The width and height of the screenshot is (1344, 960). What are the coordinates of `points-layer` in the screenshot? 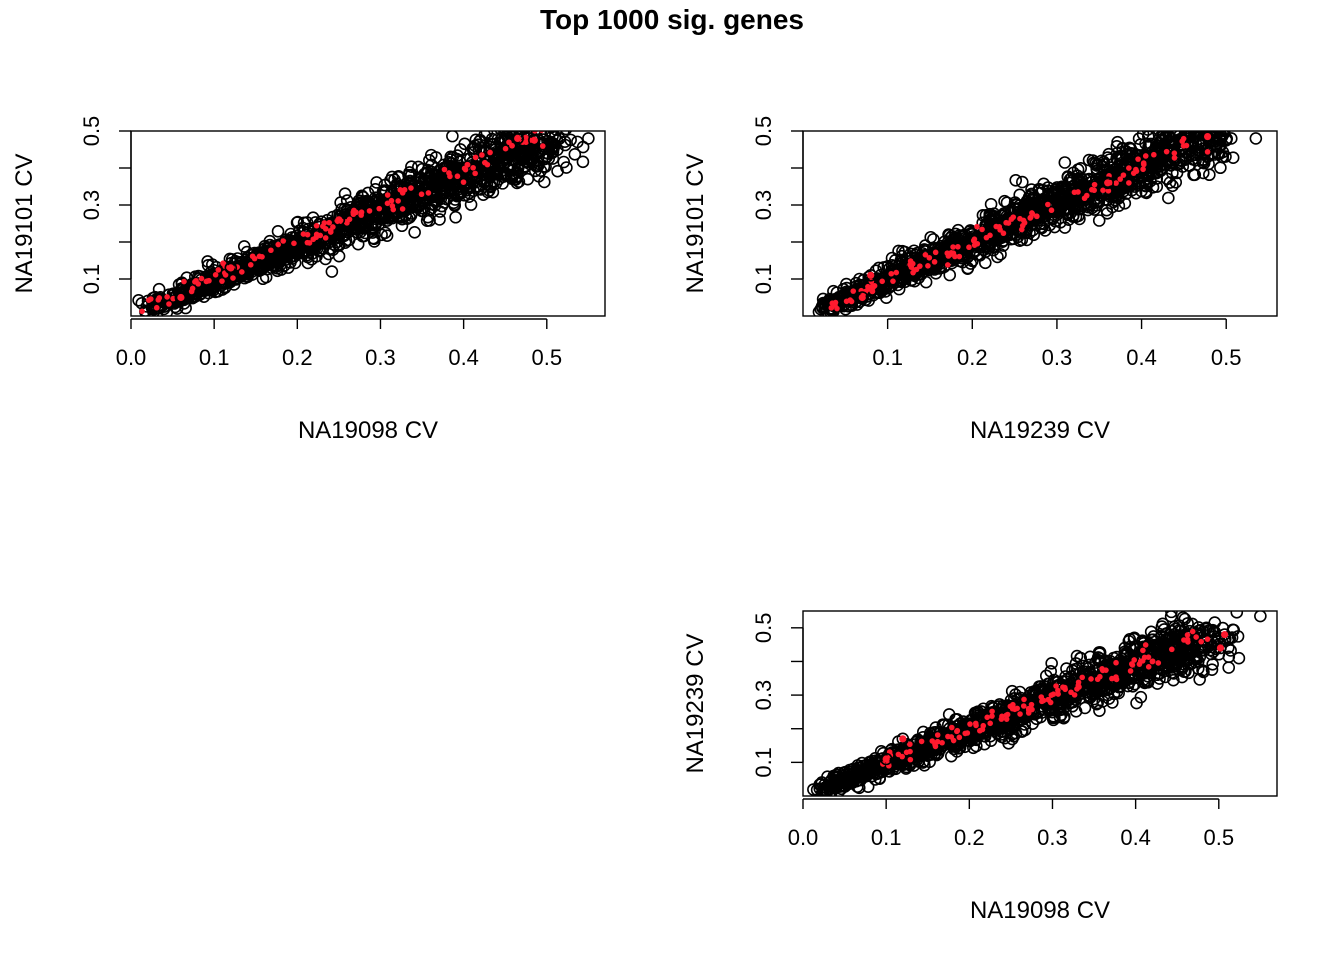 It's located at (1037, 213).